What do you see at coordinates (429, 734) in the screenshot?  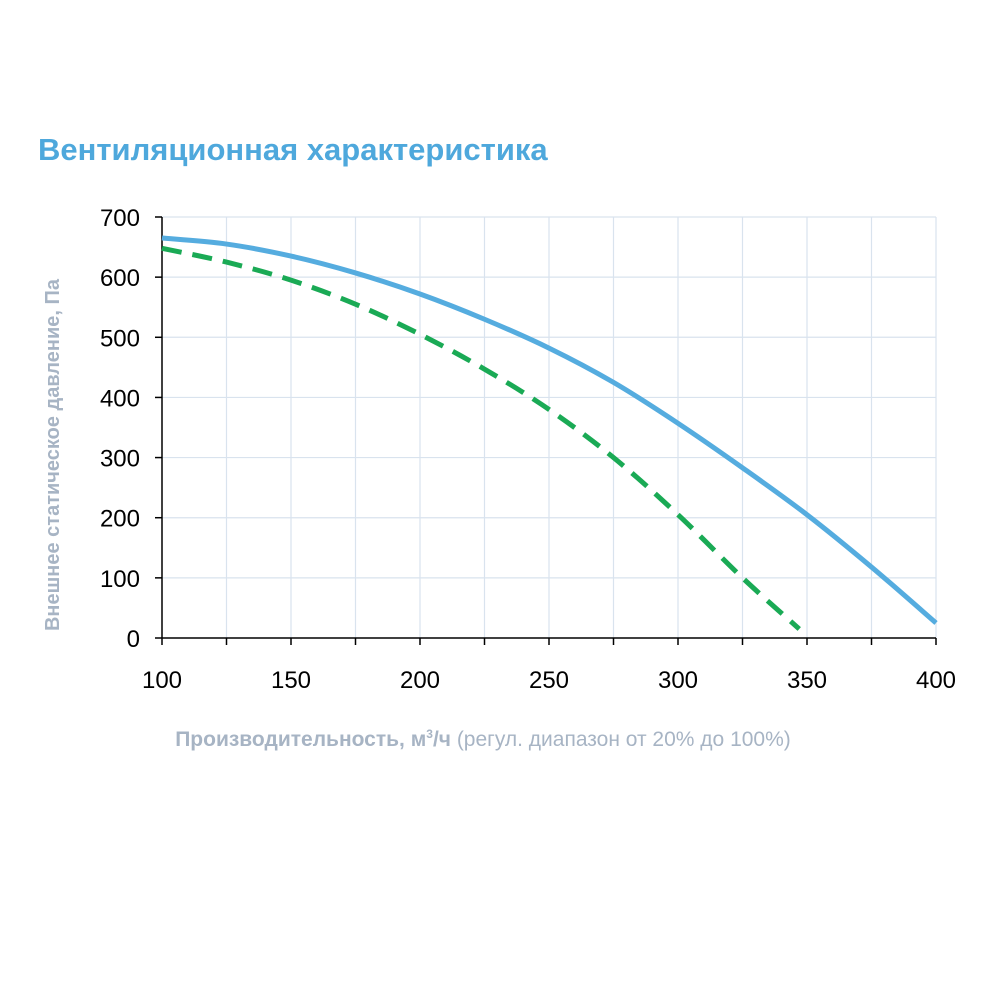 I see `x-axis-label-sup: 3` at bounding box center [429, 734].